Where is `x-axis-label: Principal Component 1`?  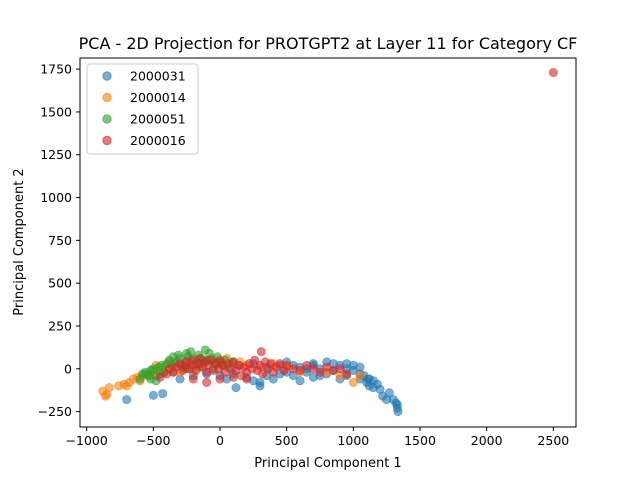
x-axis-label: Principal Component 1 is located at coordinates (327, 463).